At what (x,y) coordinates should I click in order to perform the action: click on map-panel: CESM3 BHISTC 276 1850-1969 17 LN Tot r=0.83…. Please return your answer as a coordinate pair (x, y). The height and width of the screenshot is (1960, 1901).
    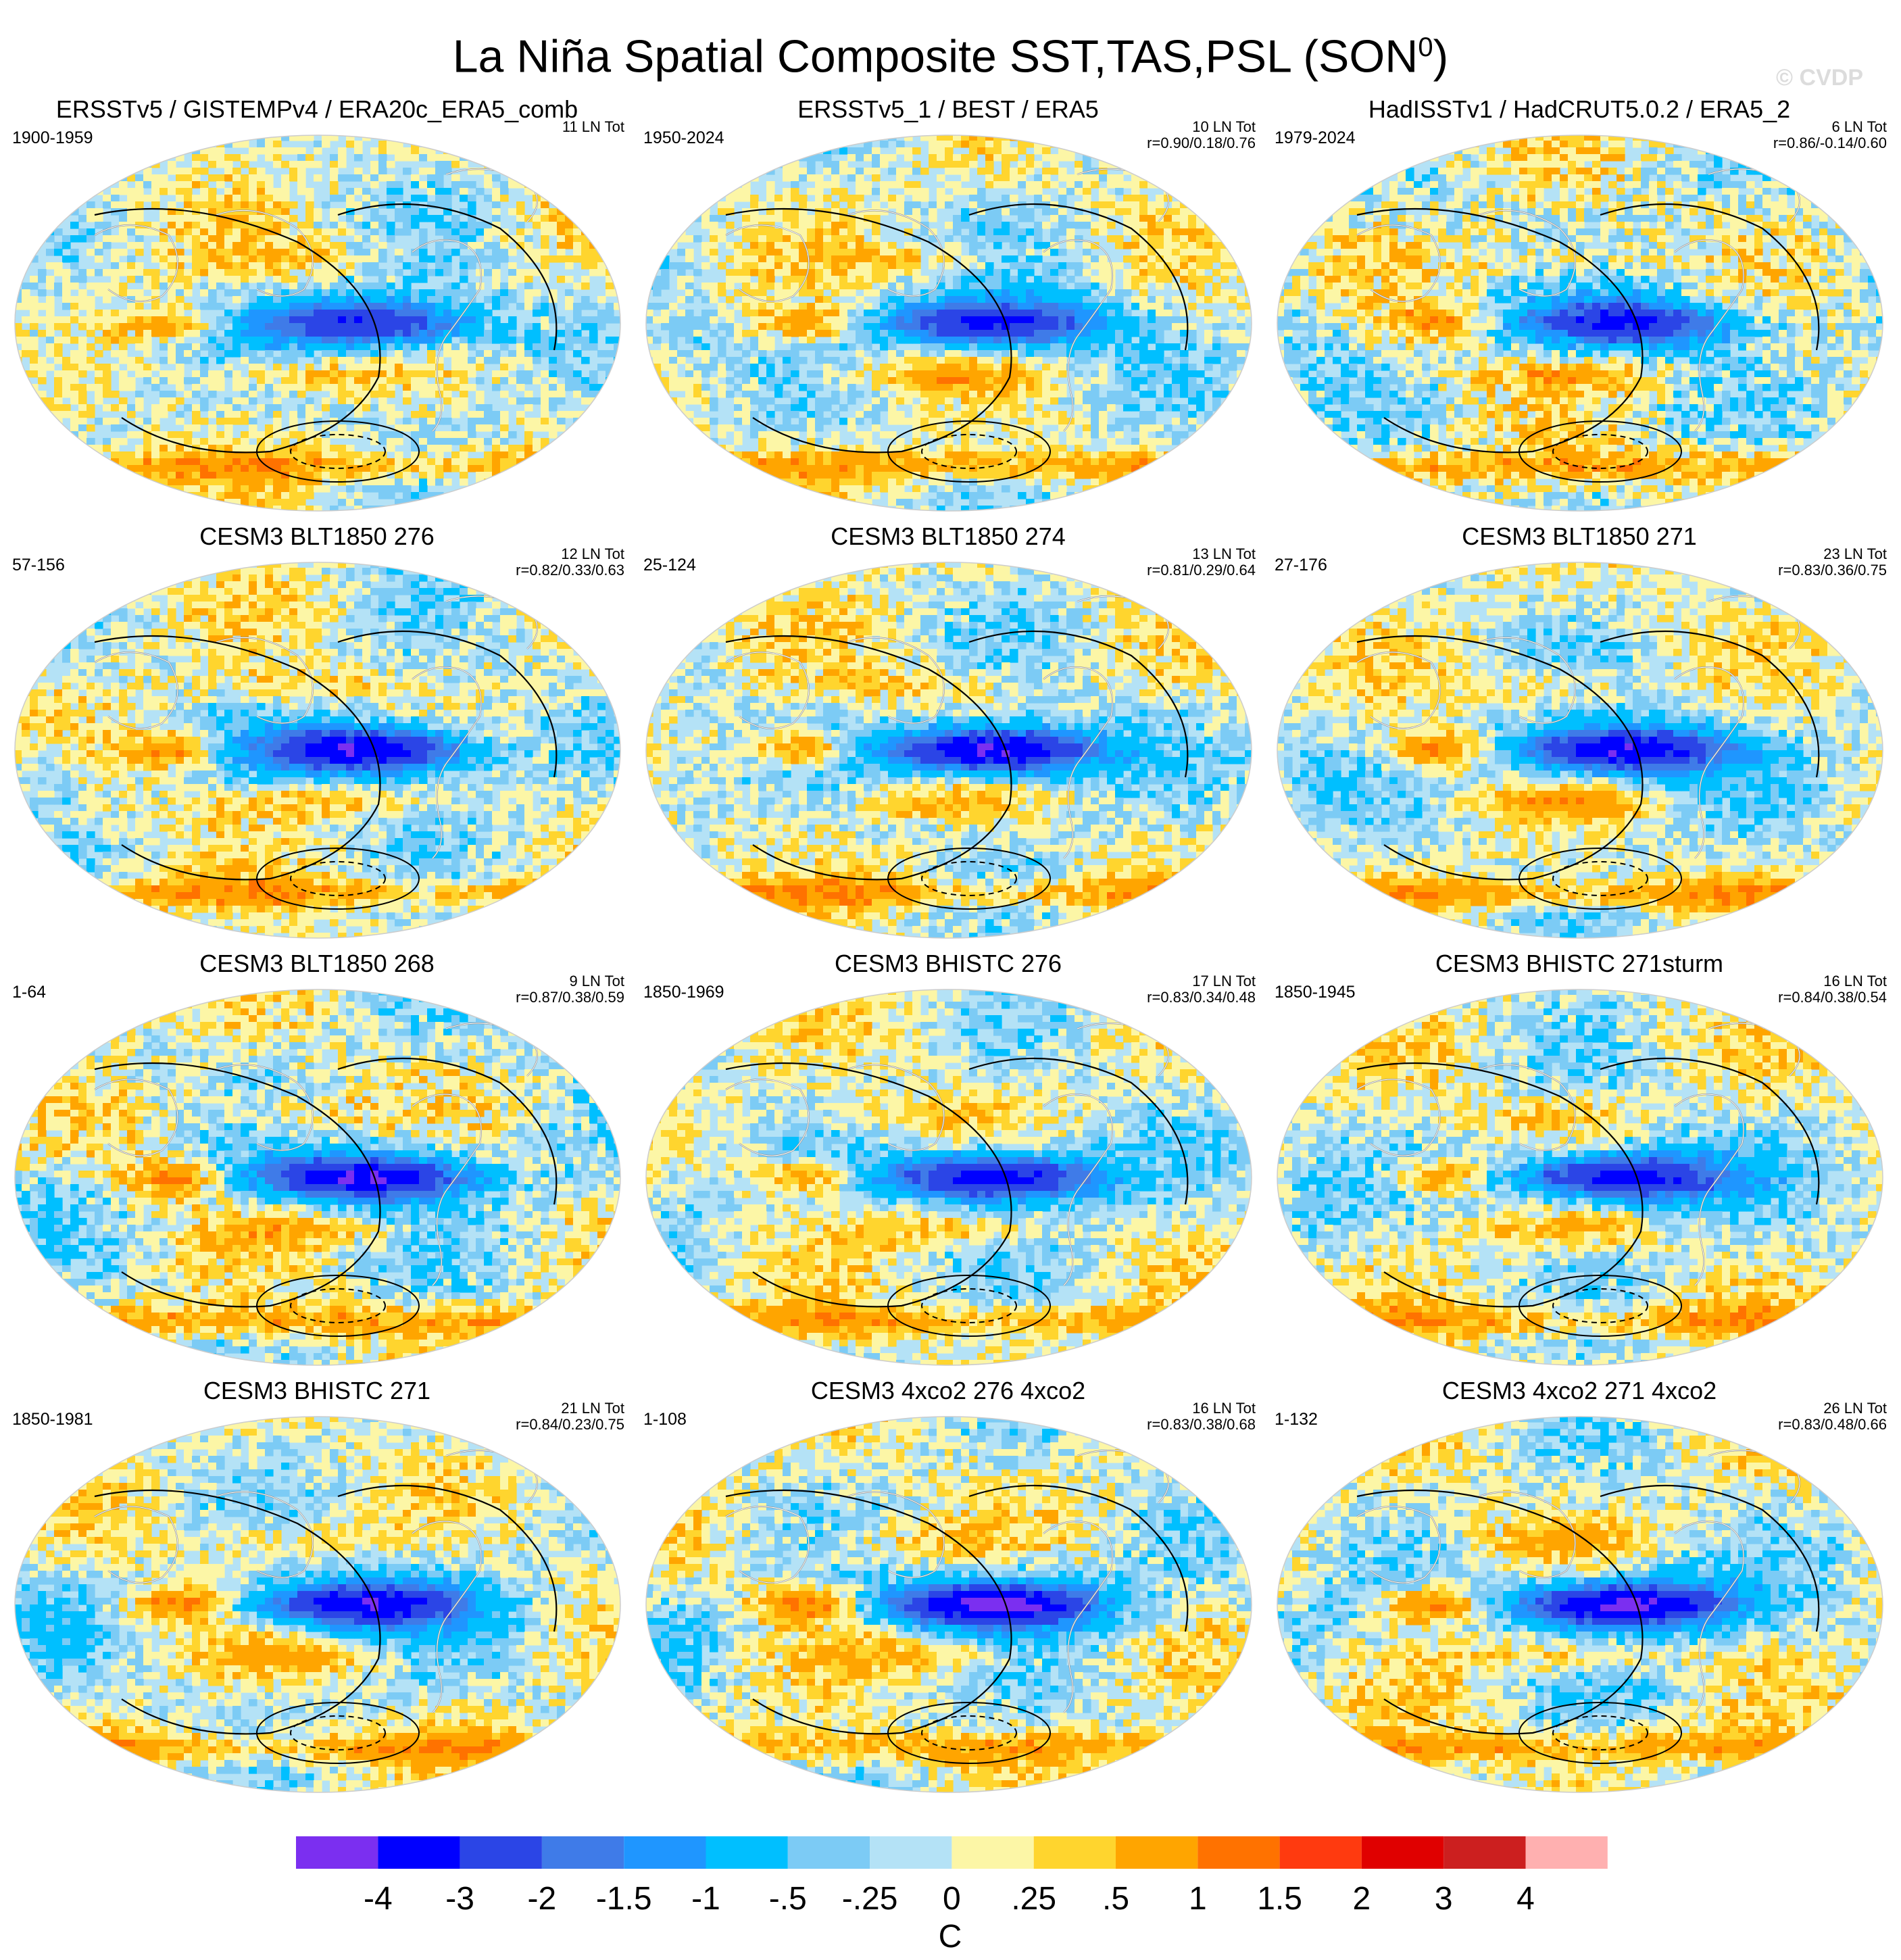
    Looking at the image, I should click on (948, 1165).